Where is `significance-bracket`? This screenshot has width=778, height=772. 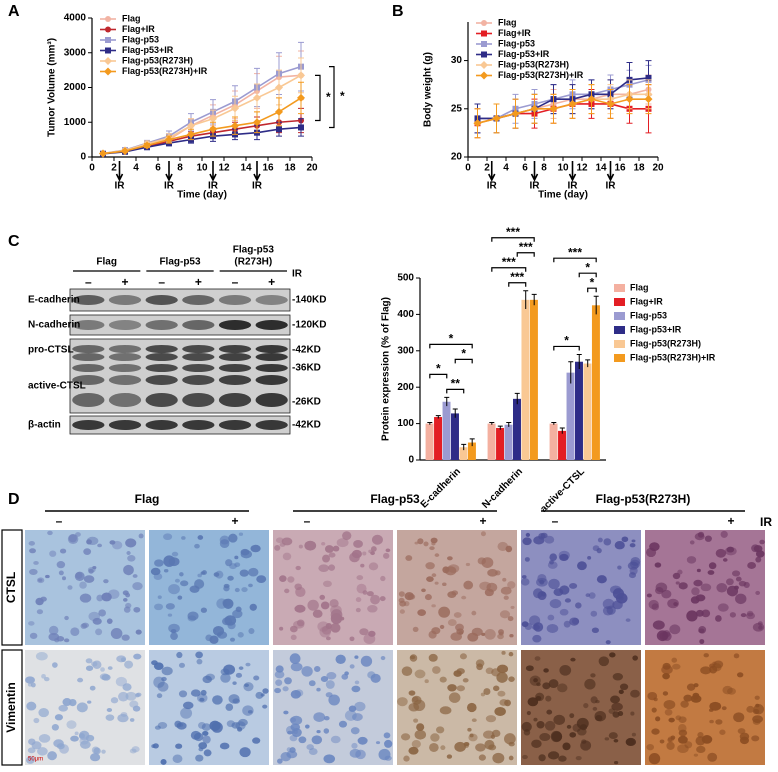
significance-bracket is located at coordinates (587, 275).